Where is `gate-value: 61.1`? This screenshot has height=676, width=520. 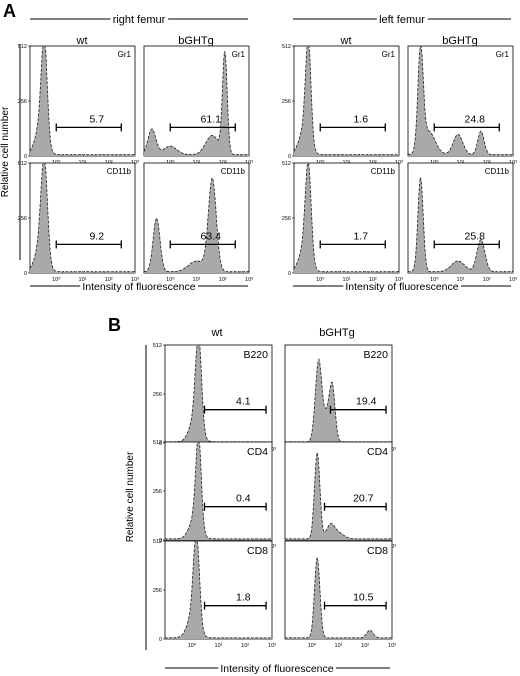
gate-value: 61.1 is located at coordinates (211, 119).